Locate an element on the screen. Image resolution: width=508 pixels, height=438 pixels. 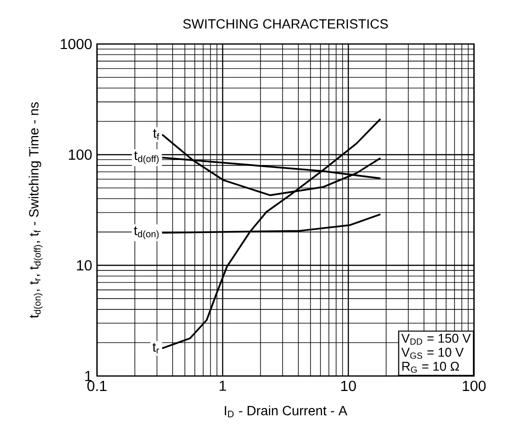
series-label: t$_{f}$ is located at coordinates (156, 134).